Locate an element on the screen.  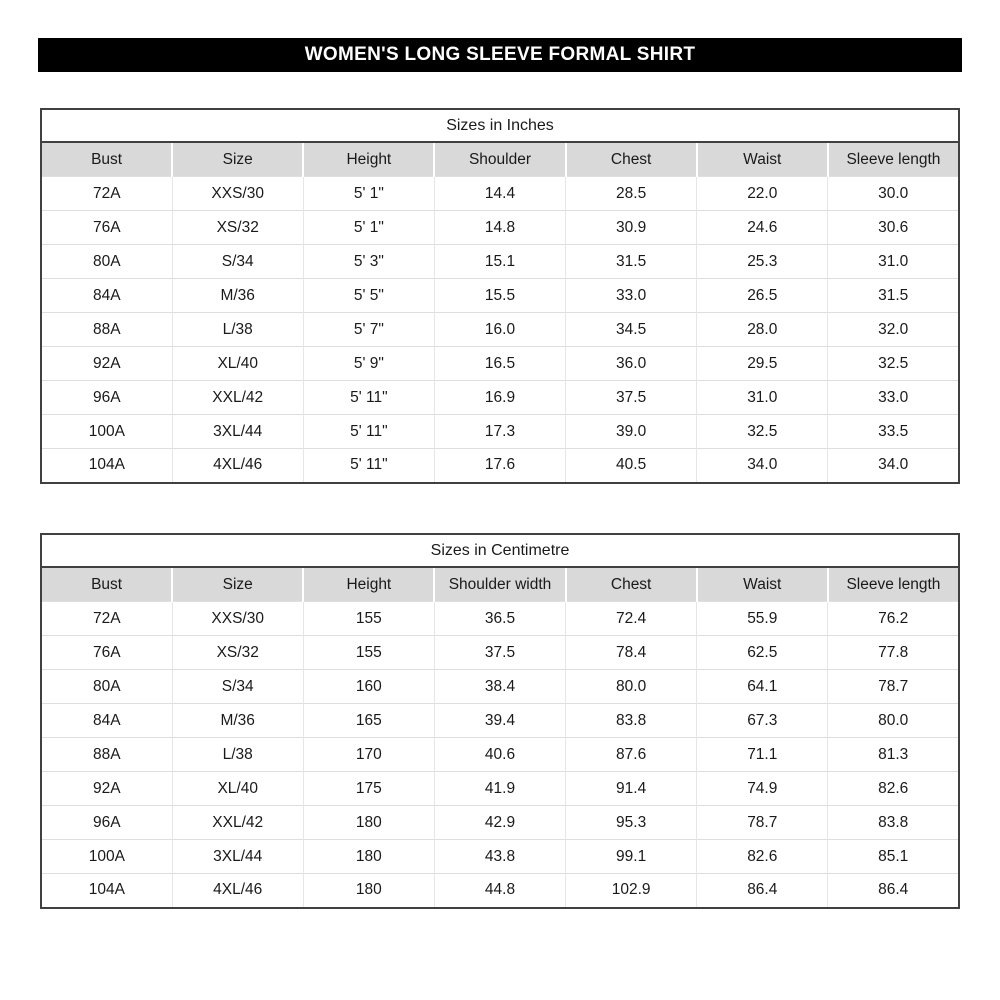
table-cell: 17.3 is located at coordinates (499, 431).